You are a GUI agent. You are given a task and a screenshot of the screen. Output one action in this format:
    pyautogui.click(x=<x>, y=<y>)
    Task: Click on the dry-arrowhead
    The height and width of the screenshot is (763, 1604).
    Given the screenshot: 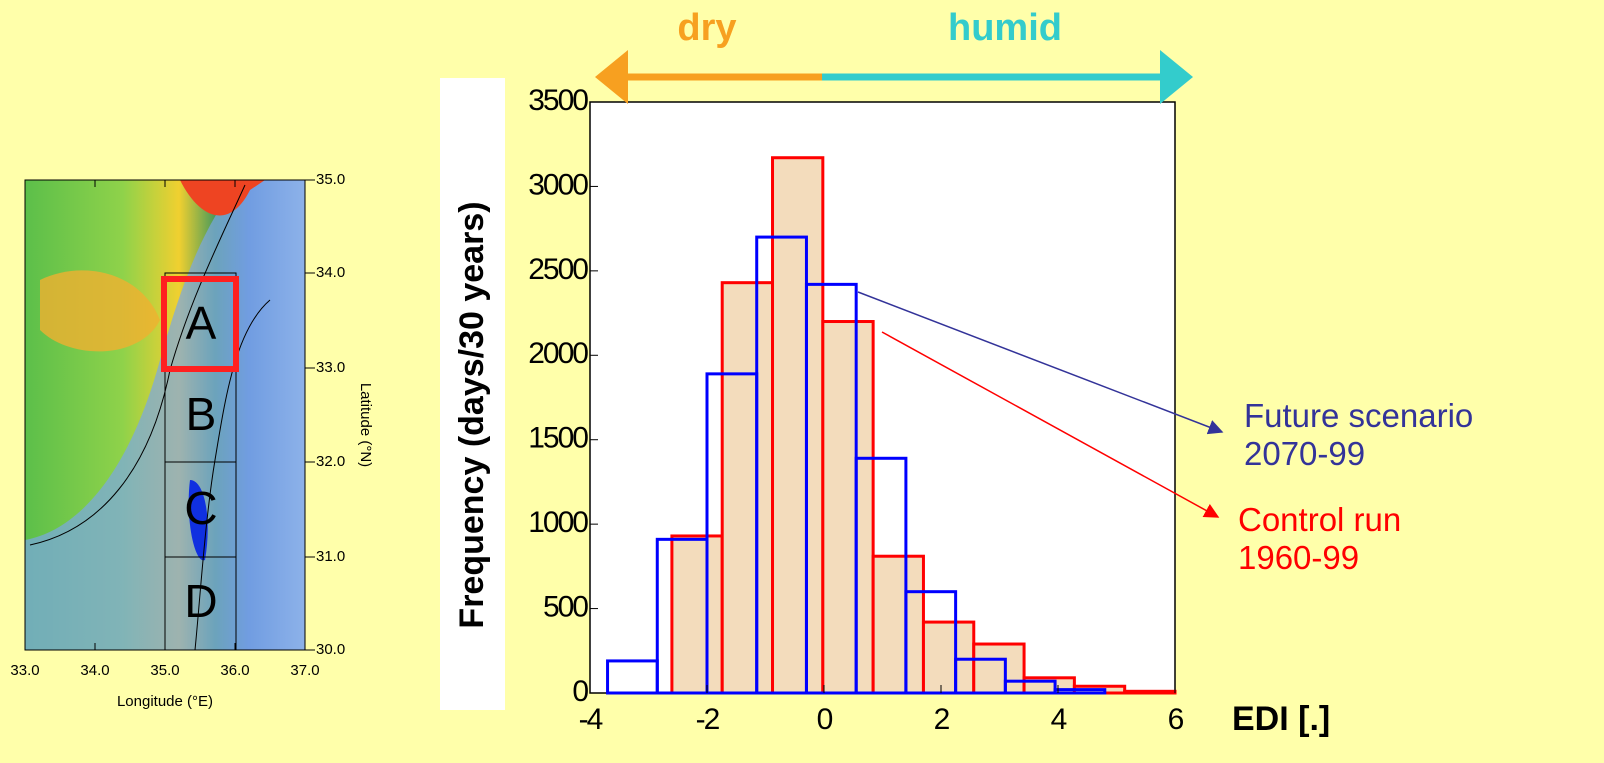 What is the action you would take?
    pyautogui.click(x=611, y=77)
    